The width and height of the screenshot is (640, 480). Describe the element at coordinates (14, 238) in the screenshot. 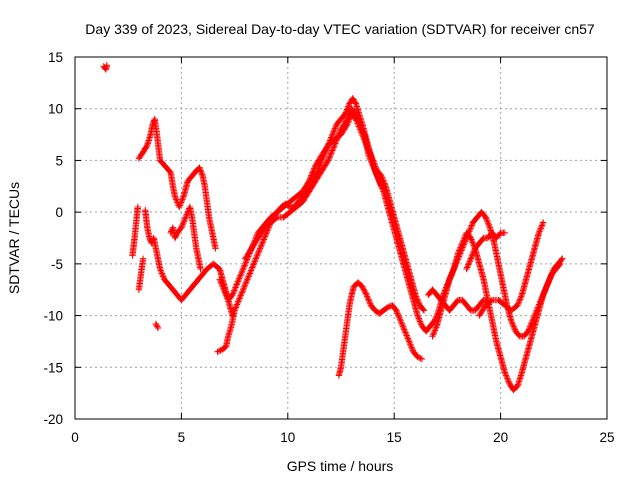

I see `y-axis-label: SDTVAR / TECUs` at that location.